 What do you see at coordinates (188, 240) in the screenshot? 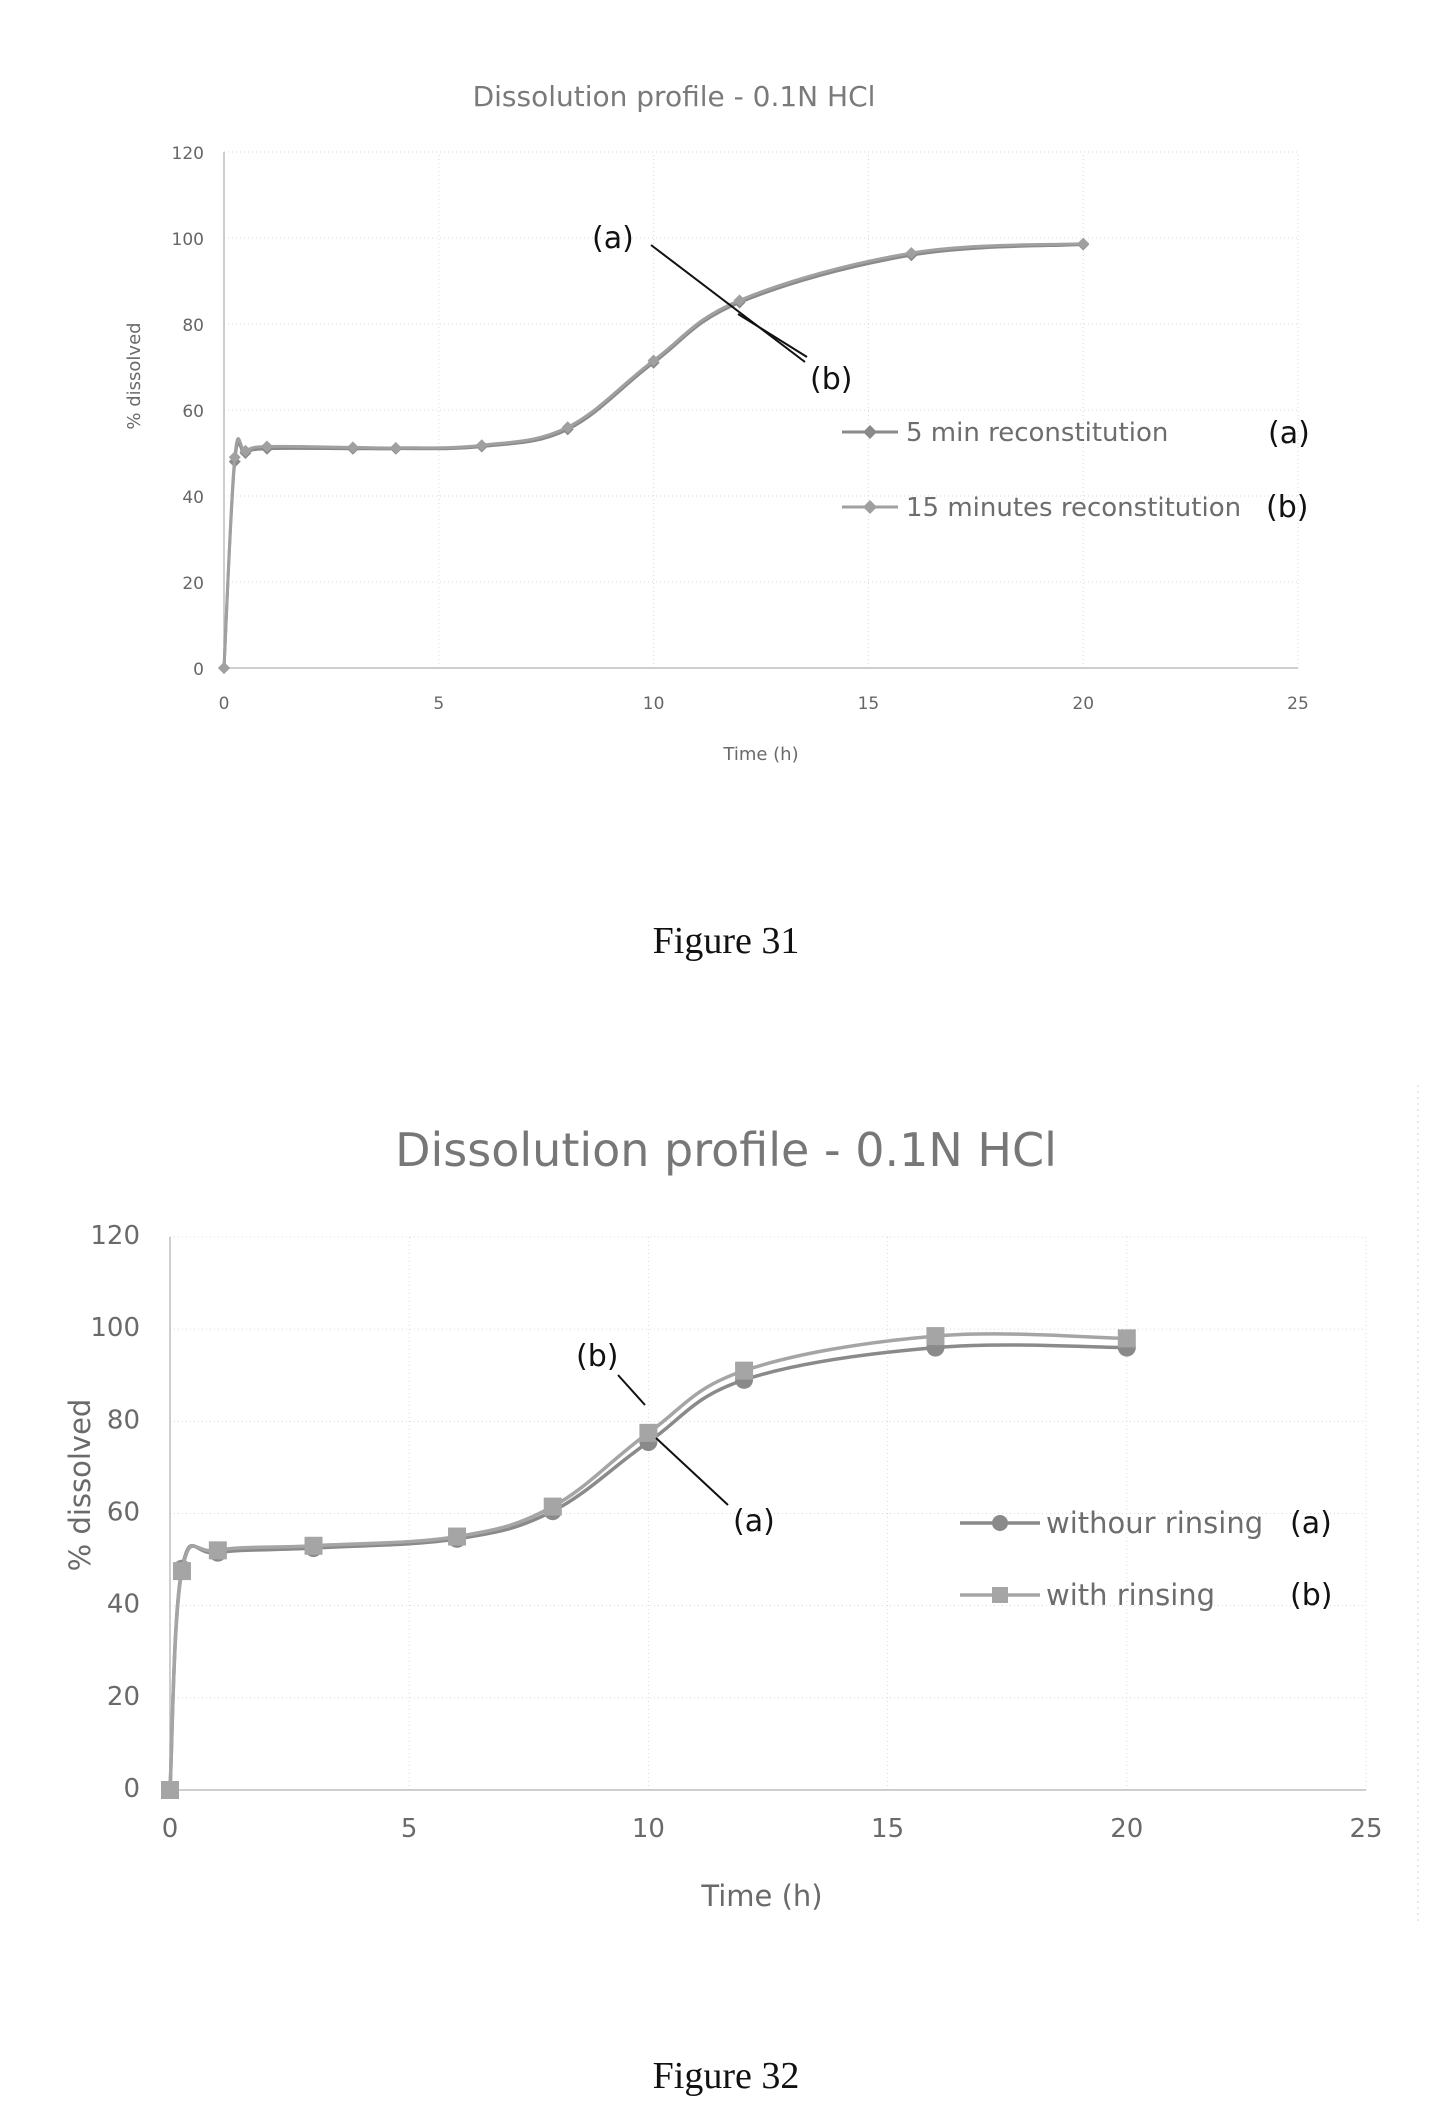
I see `chart-1-y-tick-100: 100` at bounding box center [188, 240].